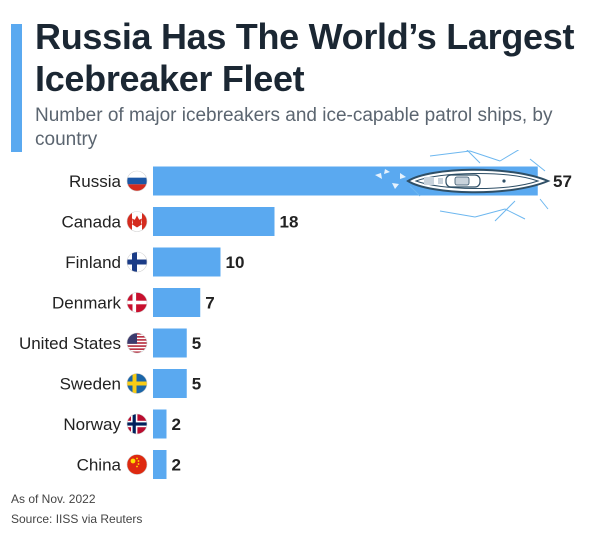 This screenshot has width=595, height=533. I want to click on chart-footer: As of Nov. 2022 Source: IISS via Reuters, so click(76, 509).